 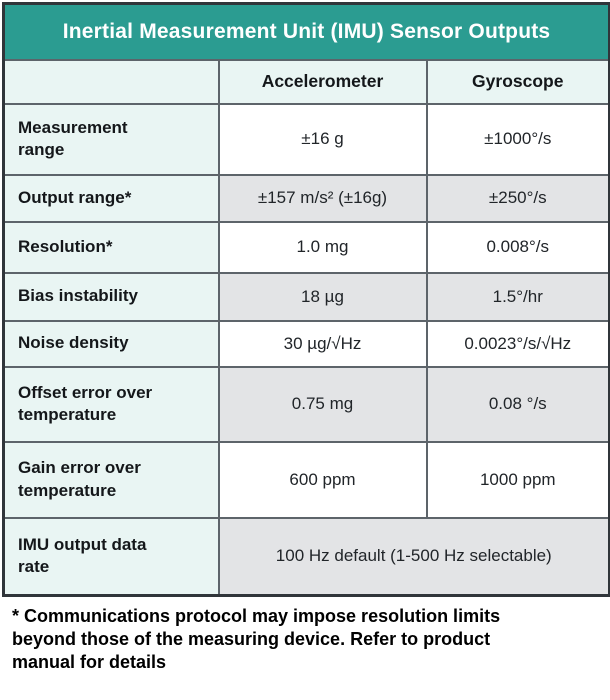 What do you see at coordinates (322, 296) in the screenshot?
I see `accelerometer-value: 18 µg` at bounding box center [322, 296].